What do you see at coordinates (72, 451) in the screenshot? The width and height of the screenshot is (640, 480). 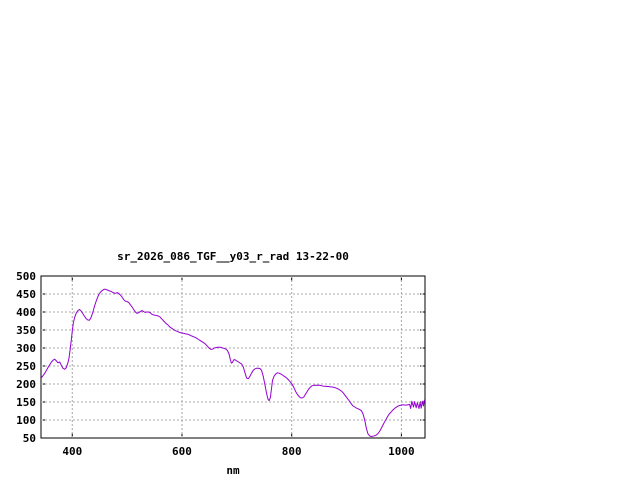 I see `x-tick-label-400: 400` at bounding box center [72, 451].